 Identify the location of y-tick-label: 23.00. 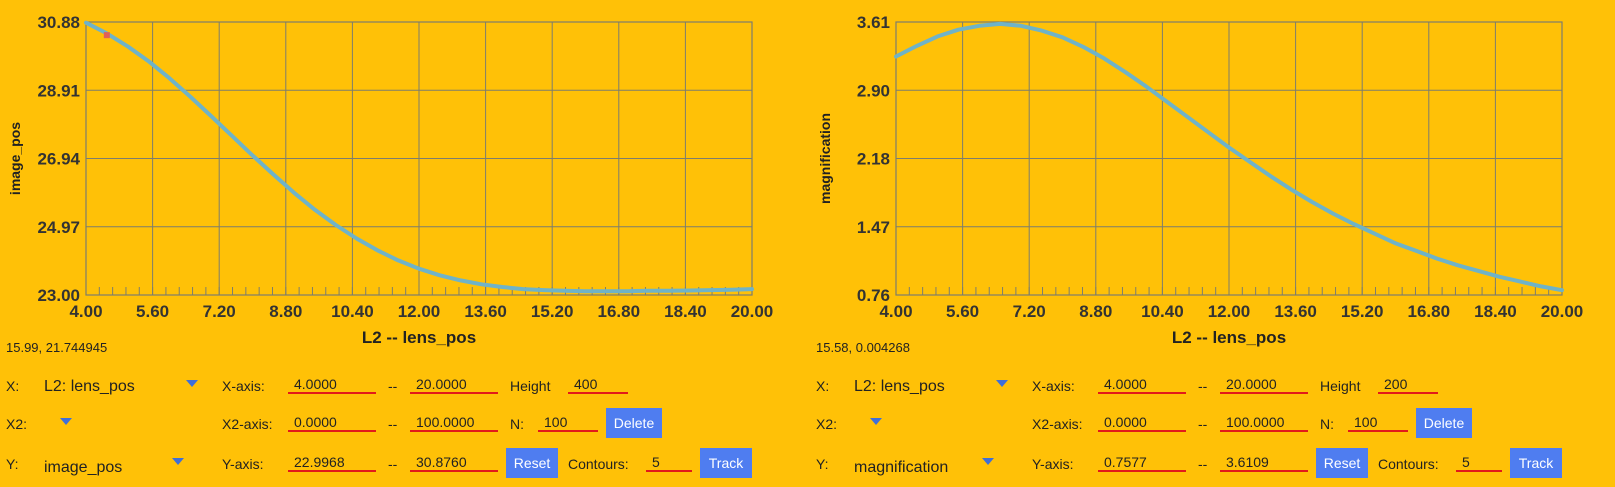
(58, 295).